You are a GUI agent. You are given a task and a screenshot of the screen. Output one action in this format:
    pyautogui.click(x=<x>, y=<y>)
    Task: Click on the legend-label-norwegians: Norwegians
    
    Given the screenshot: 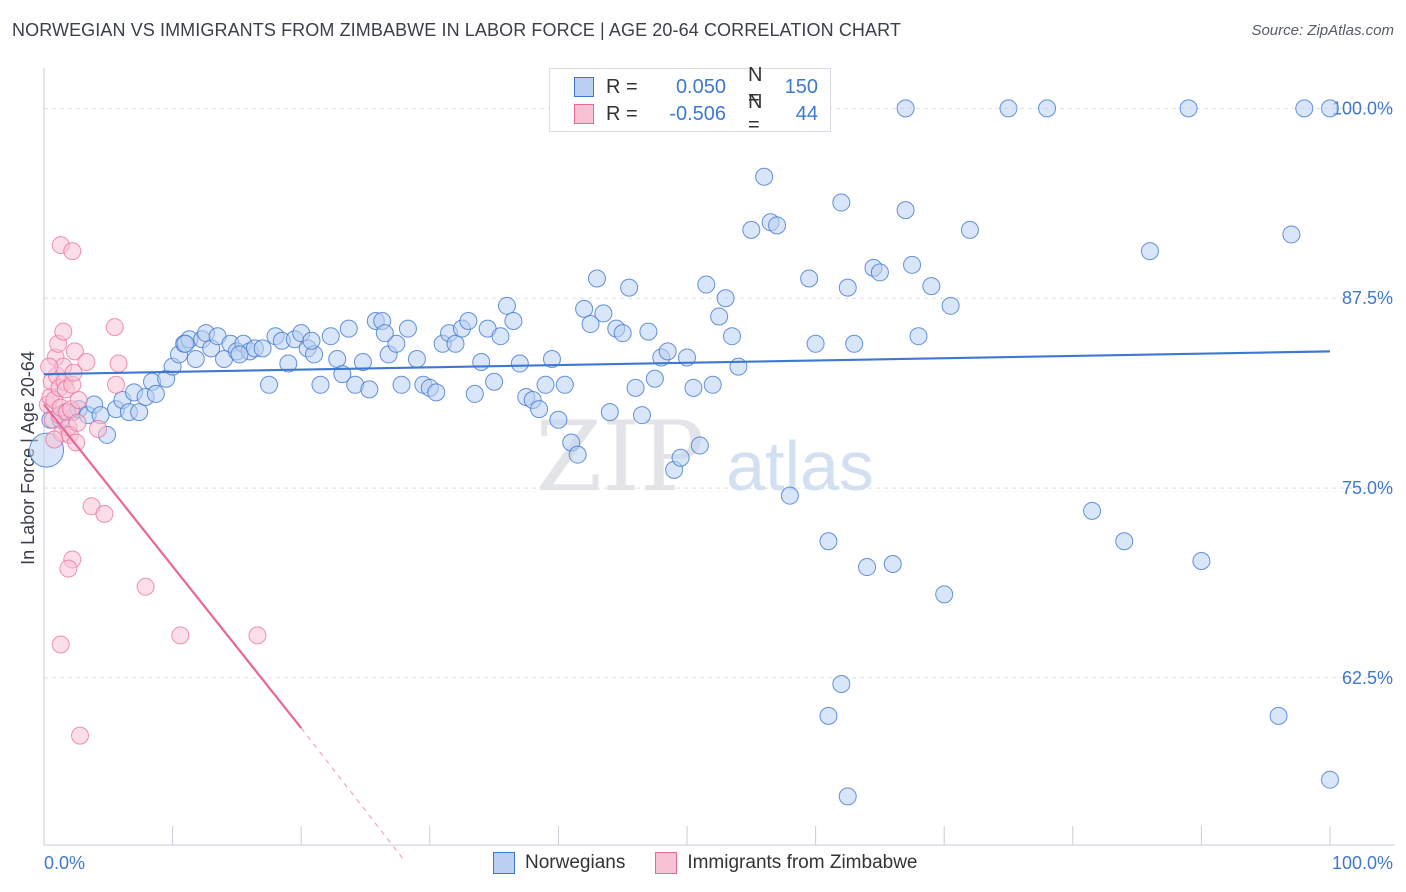 What is the action you would take?
    pyautogui.click(x=575, y=862)
    